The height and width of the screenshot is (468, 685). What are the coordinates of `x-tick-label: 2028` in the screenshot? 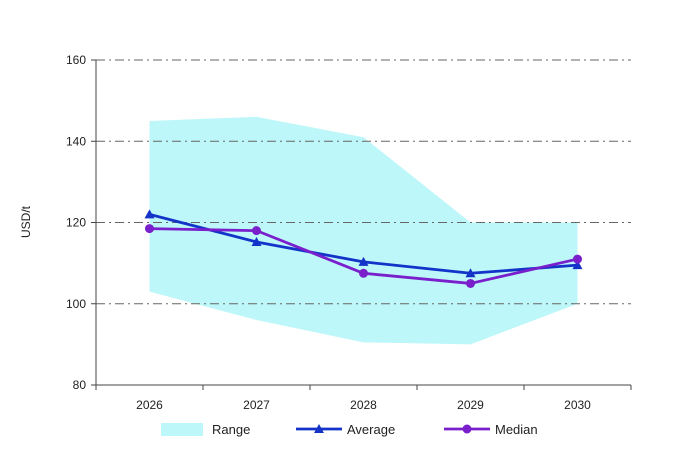 It's located at (363, 405).